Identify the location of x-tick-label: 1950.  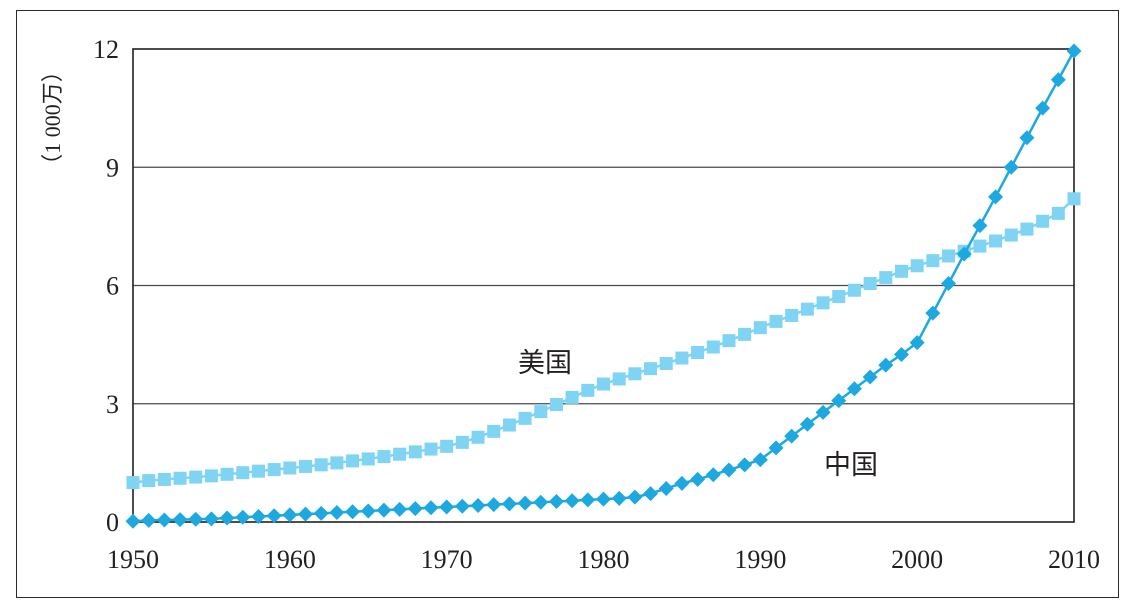
(133, 559).